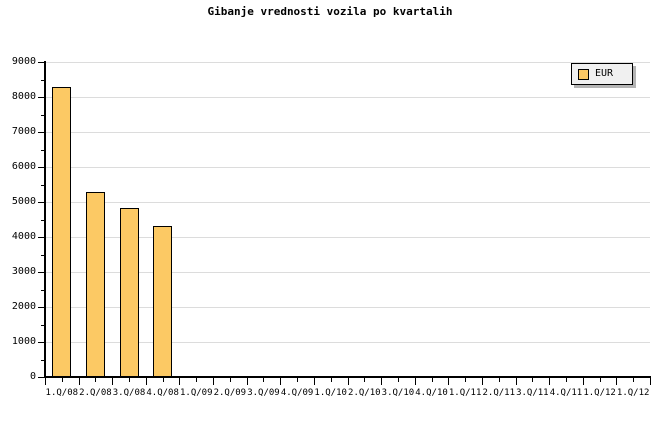 The width and height of the screenshot is (660, 440). I want to click on y-axis-label: 5000, so click(23, 201).